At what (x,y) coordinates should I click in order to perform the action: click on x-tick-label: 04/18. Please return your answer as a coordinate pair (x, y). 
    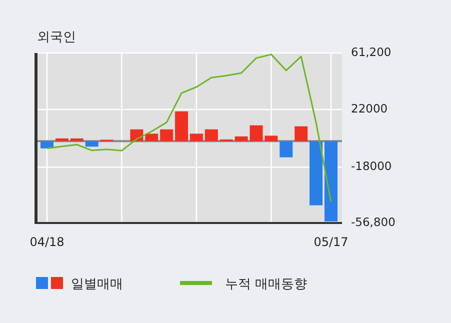
    Looking at the image, I should click on (47, 242).